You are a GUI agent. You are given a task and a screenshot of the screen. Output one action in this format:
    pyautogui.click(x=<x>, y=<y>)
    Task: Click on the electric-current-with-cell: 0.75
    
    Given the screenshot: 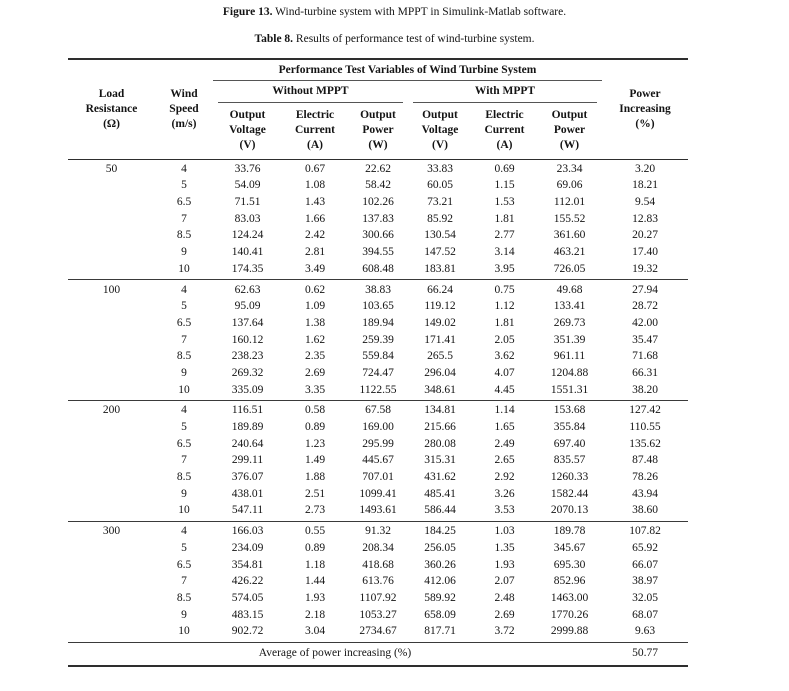 What is the action you would take?
    pyautogui.click(x=504, y=289)
    